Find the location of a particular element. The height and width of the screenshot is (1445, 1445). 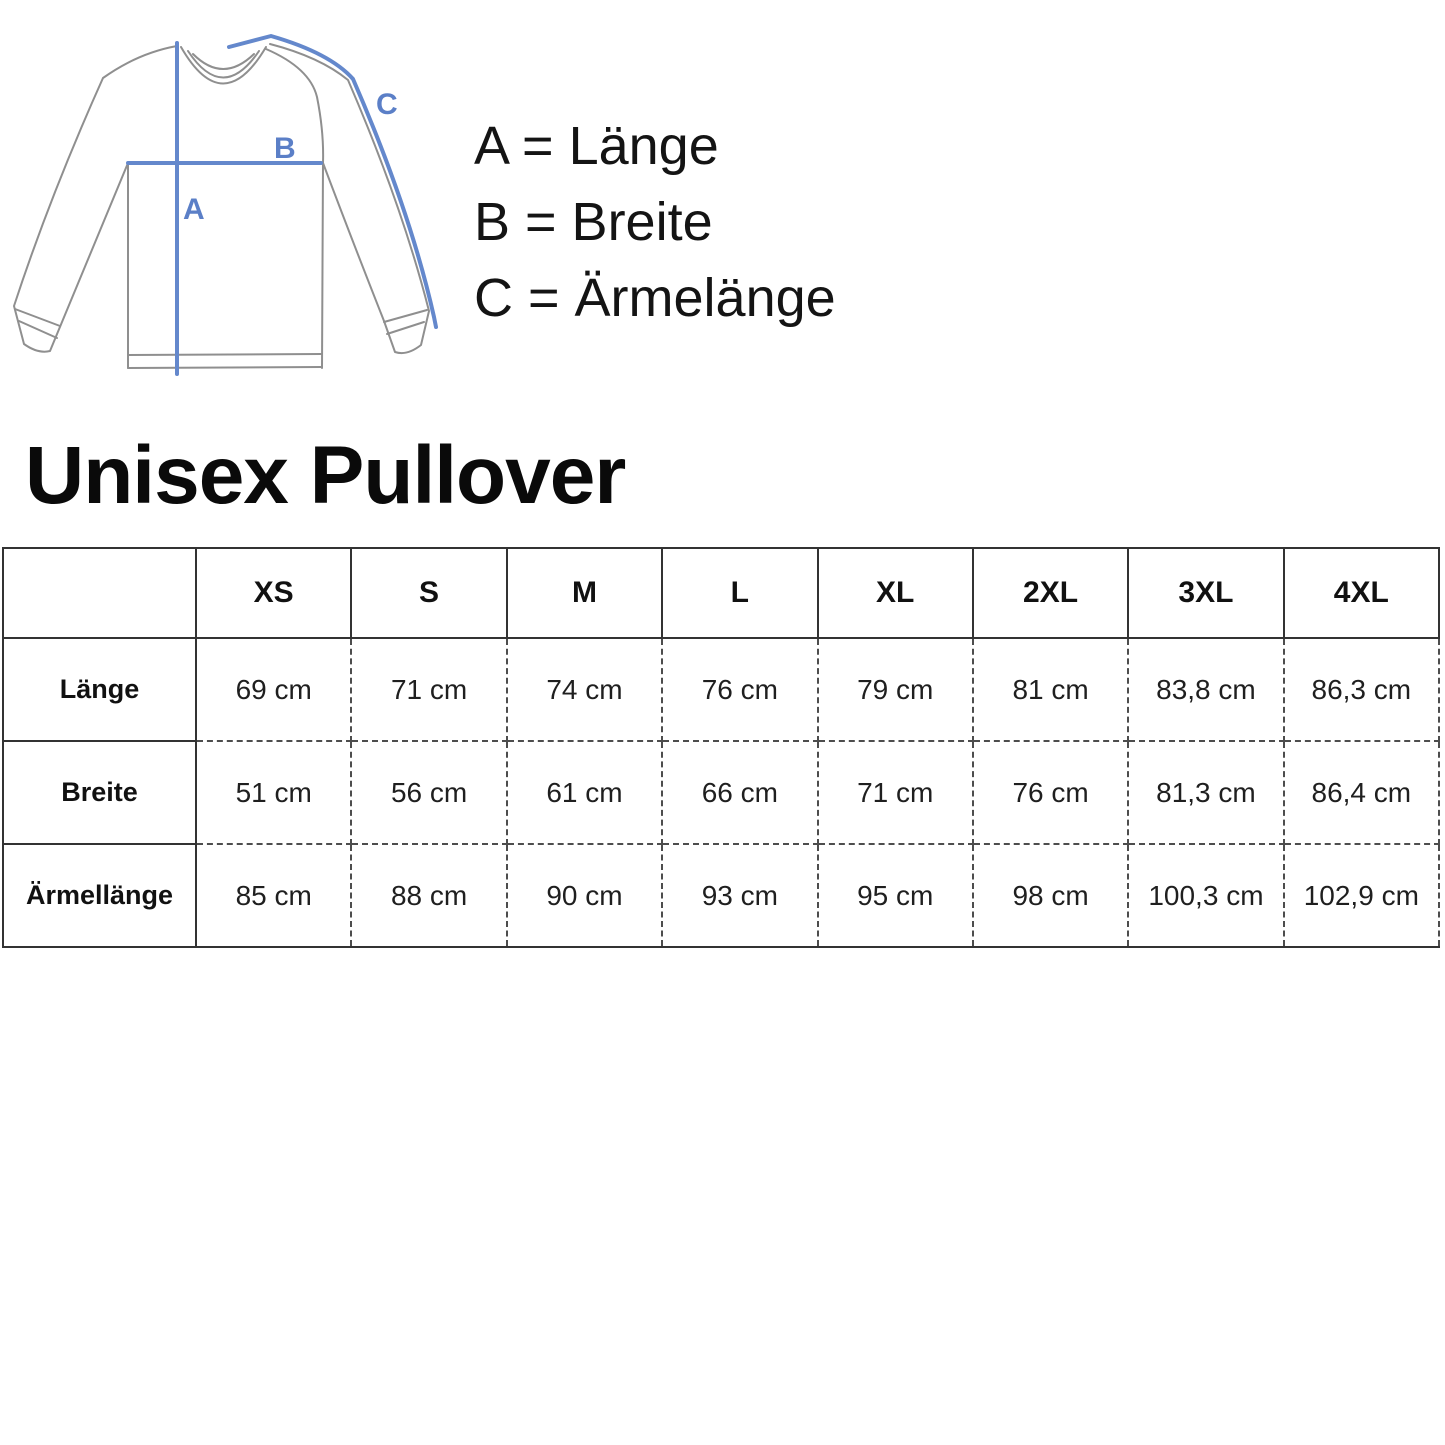

collar-inner is located at coordinates (223, 64).